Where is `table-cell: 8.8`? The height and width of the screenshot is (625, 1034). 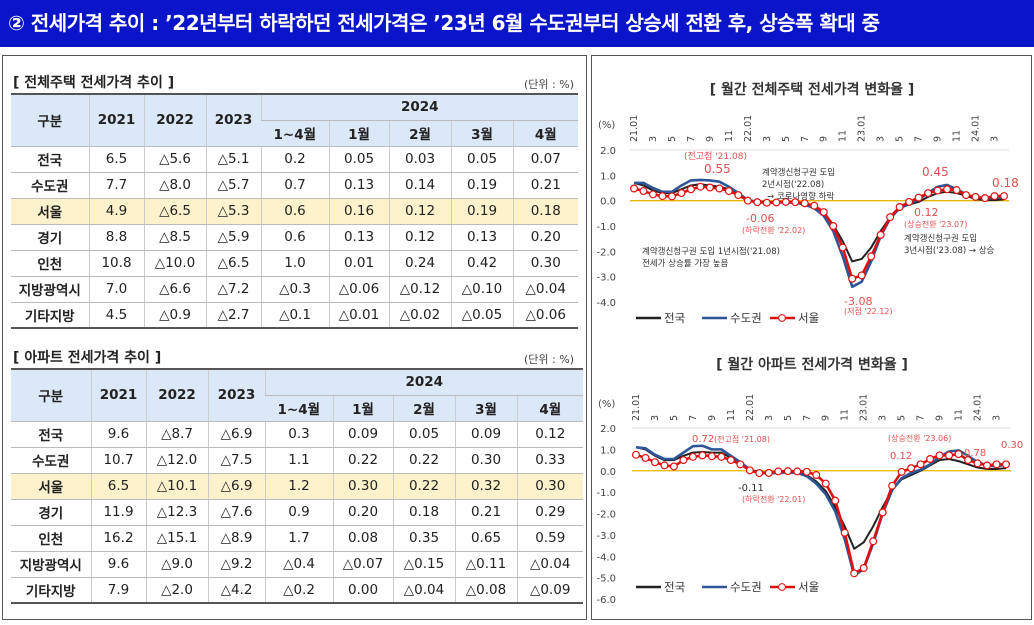 table-cell: 8.8 is located at coordinates (116, 237).